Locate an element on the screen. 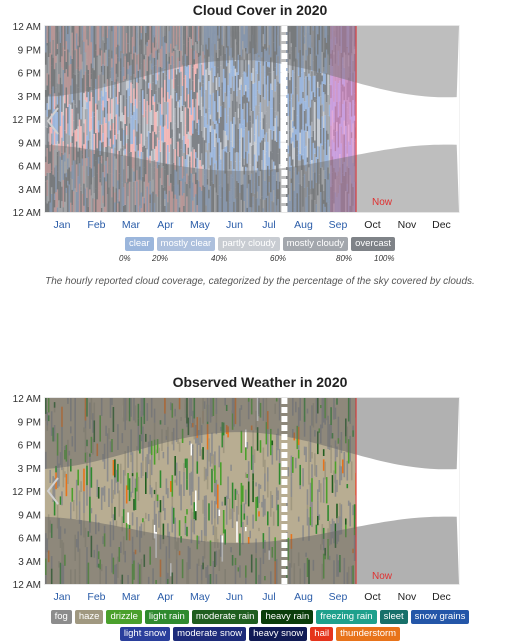  weather-legend-item: light rain is located at coordinates (166, 617).